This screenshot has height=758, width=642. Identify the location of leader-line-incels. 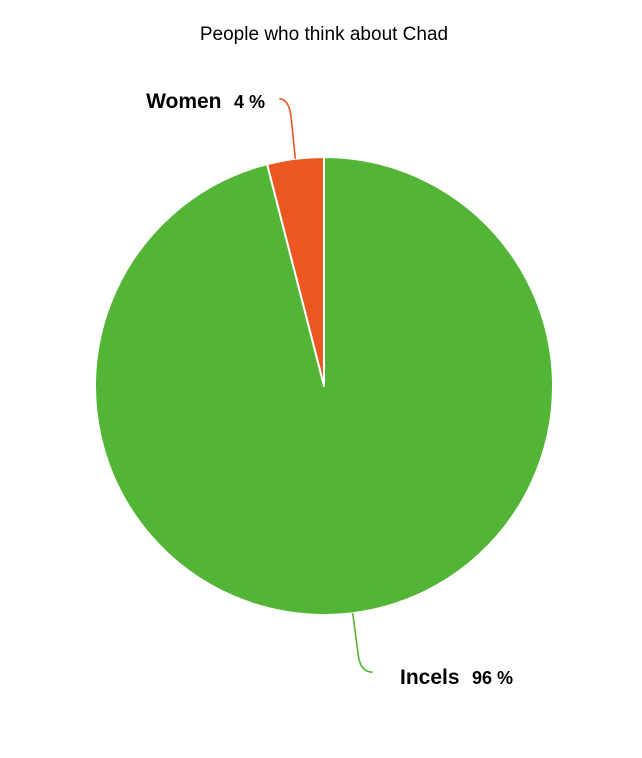
(362, 643).